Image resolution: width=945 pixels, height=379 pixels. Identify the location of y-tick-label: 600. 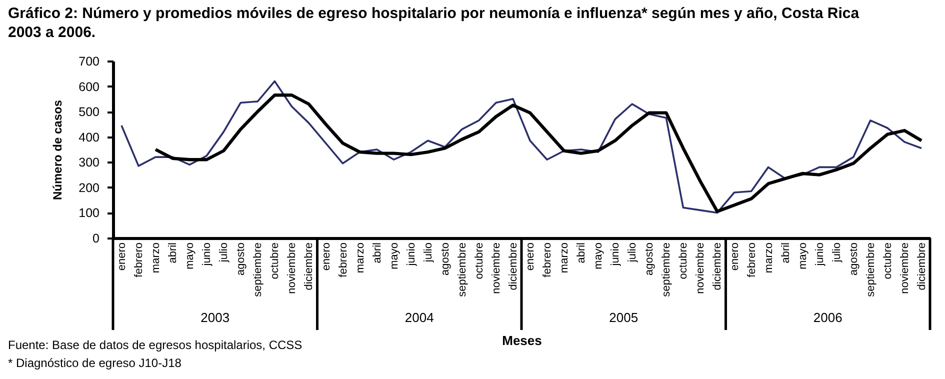
(89, 87).